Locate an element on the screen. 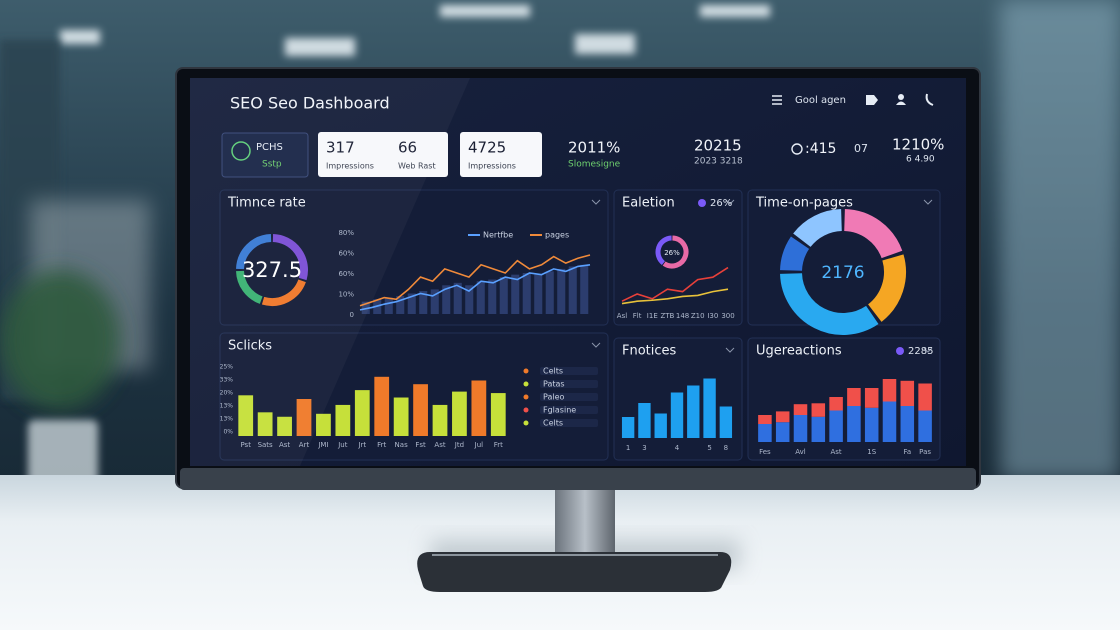 This screenshot has width=1120, height=630. kpi-label: 07 is located at coordinates (861, 148).